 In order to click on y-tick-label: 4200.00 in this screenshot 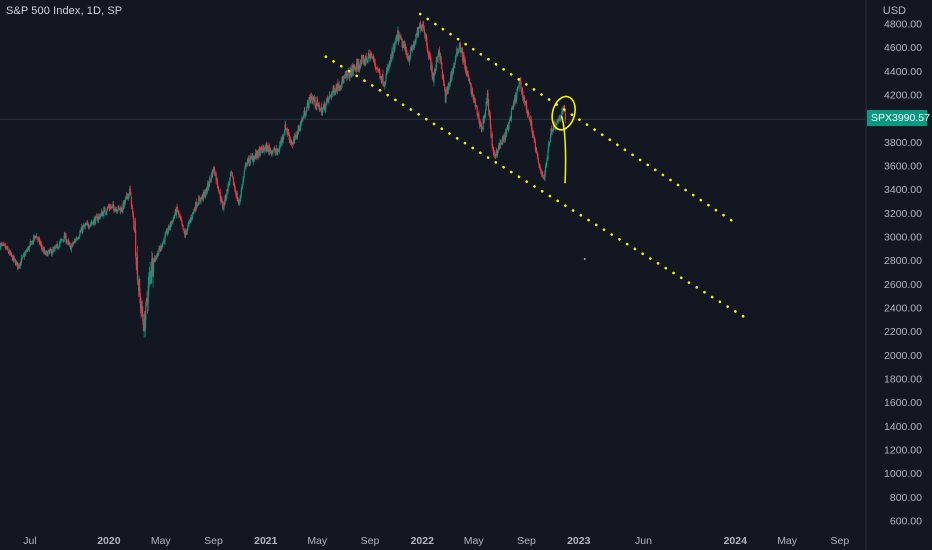, I will do `click(903, 95)`.